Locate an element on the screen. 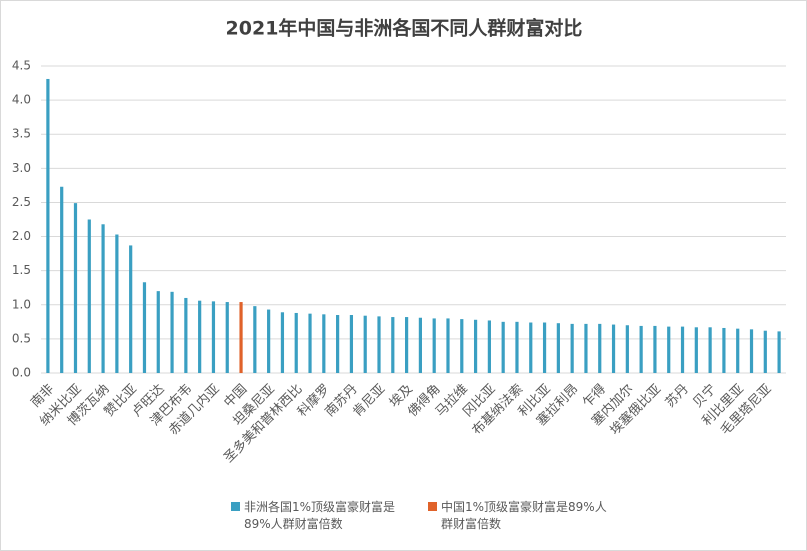  x-tick-label: 苏丹 is located at coordinates (677, 396).